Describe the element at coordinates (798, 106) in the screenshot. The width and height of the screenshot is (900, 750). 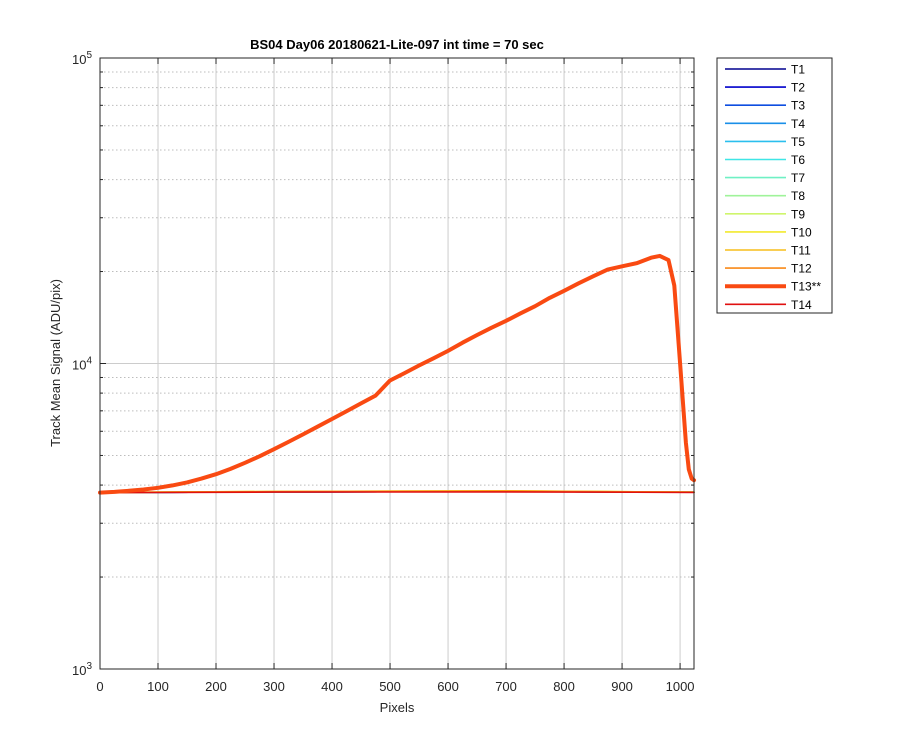
I see `legend-label: T3` at that location.